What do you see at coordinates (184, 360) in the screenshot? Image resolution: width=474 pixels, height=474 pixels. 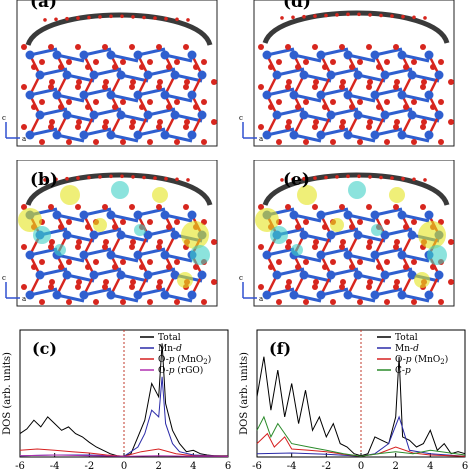 I see `legend-entry: O-p (MnO2)` at bounding box center [184, 360].